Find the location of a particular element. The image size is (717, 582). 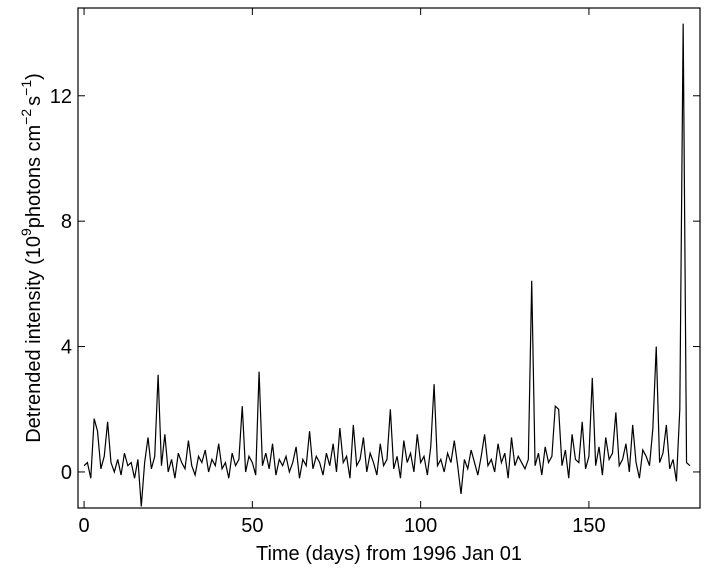

x-tick-label: 50 is located at coordinates (252, 526).